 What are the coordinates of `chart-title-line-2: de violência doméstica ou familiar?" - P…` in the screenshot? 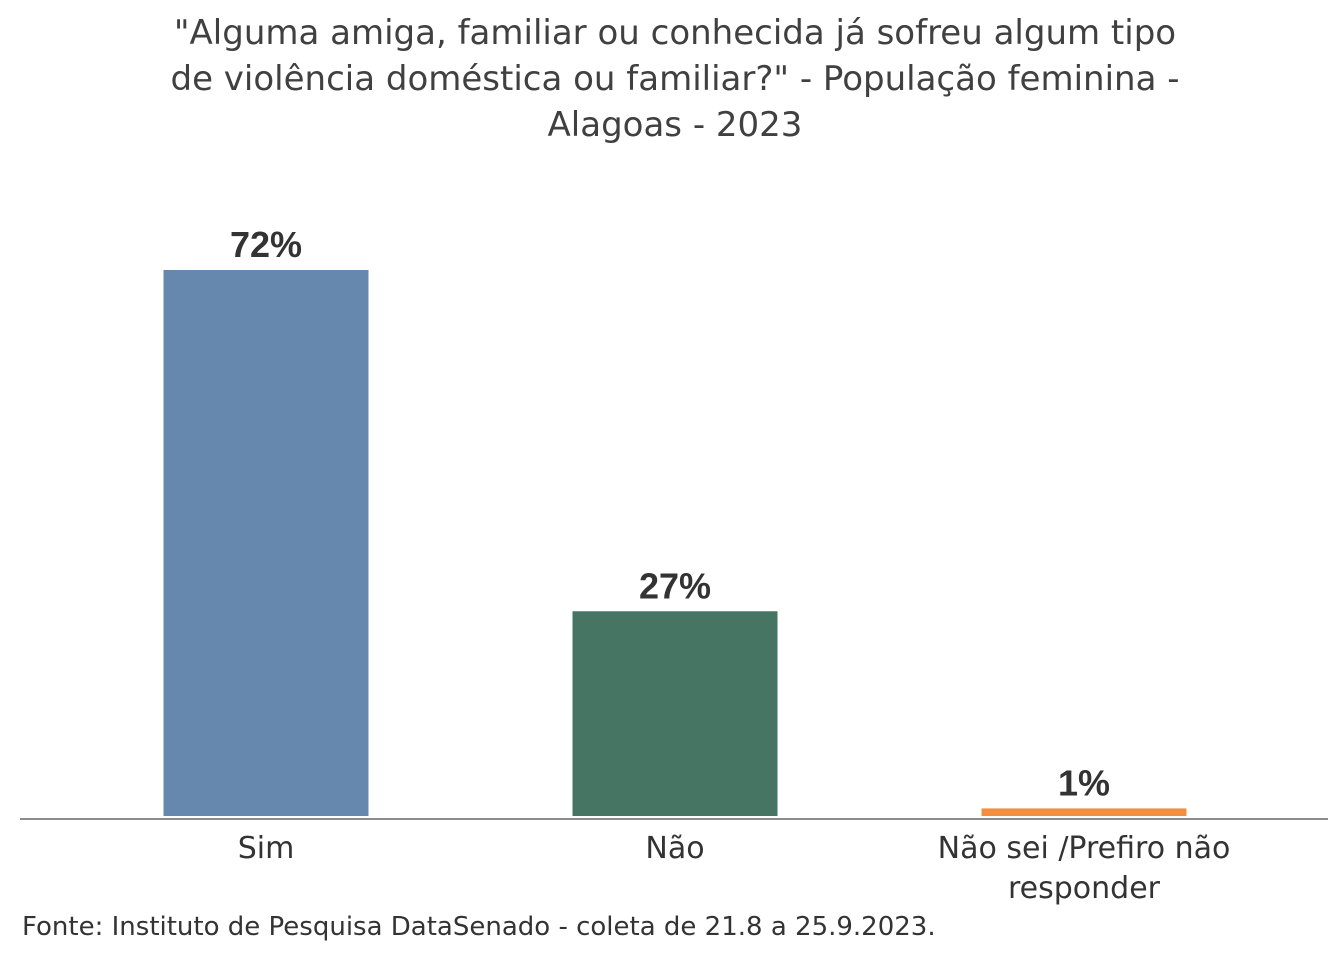 It's located at (675, 79).